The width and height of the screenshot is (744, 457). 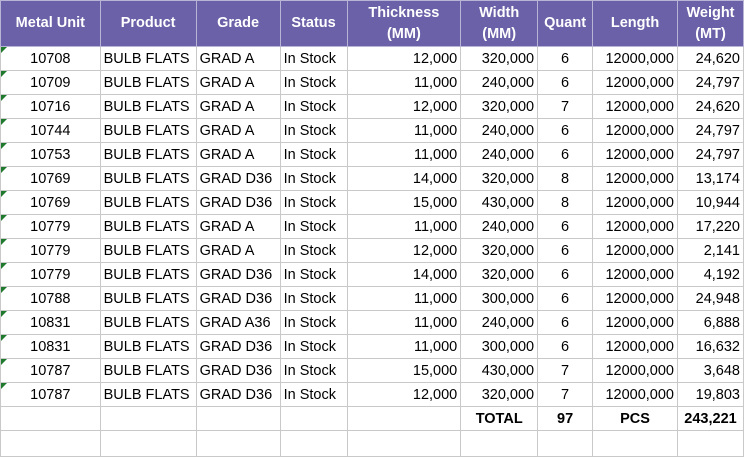 What do you see at coordinates (50, 130) in the screenshot?
I see `cell-metal-unit: 10744` at bounding box center [50, 130].